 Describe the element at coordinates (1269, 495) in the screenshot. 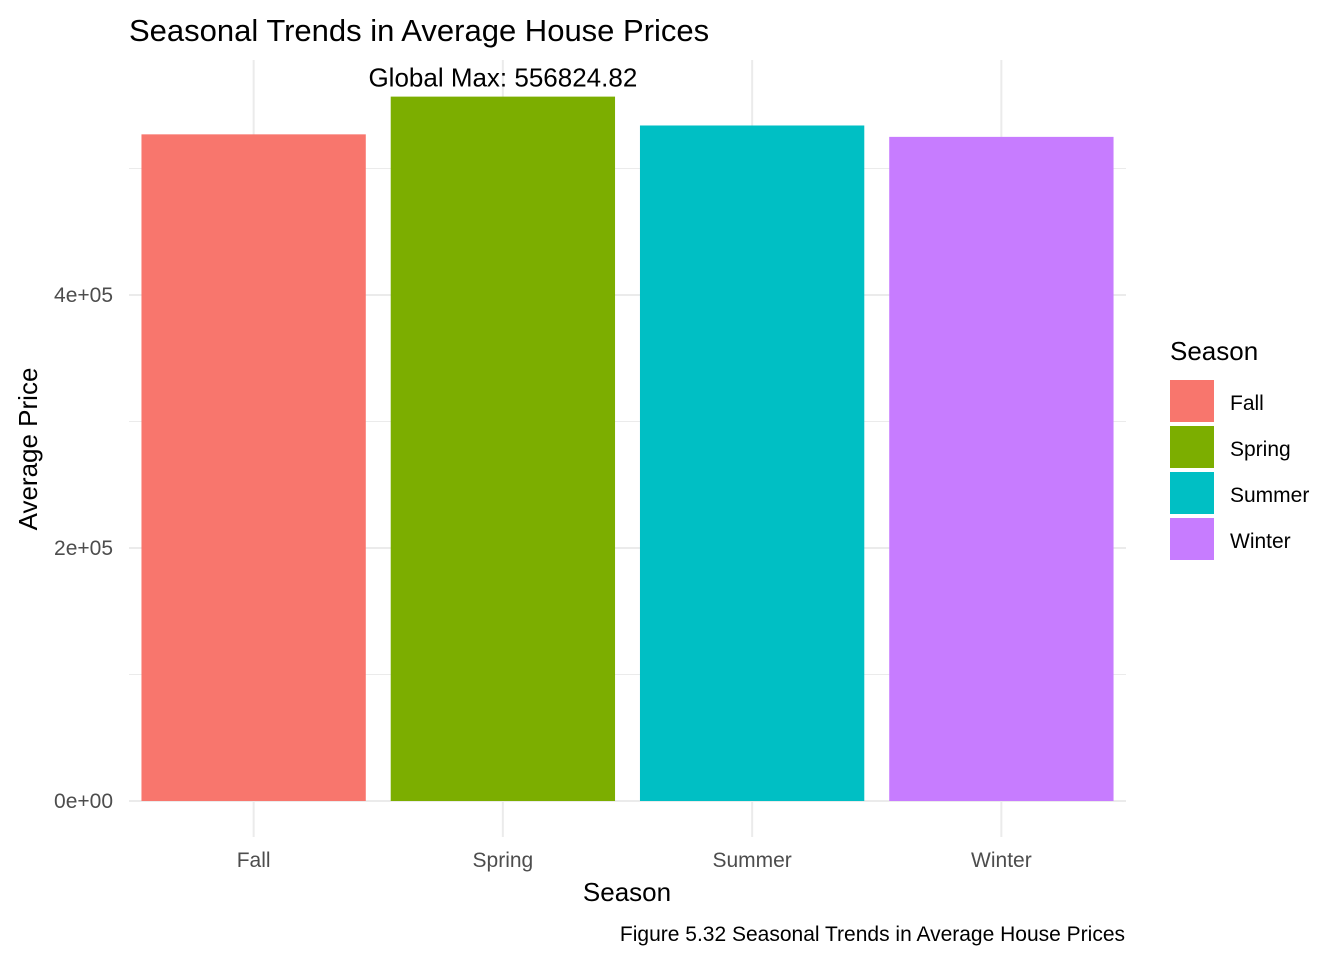

I see `legend-label-summer: Summer` at that location.